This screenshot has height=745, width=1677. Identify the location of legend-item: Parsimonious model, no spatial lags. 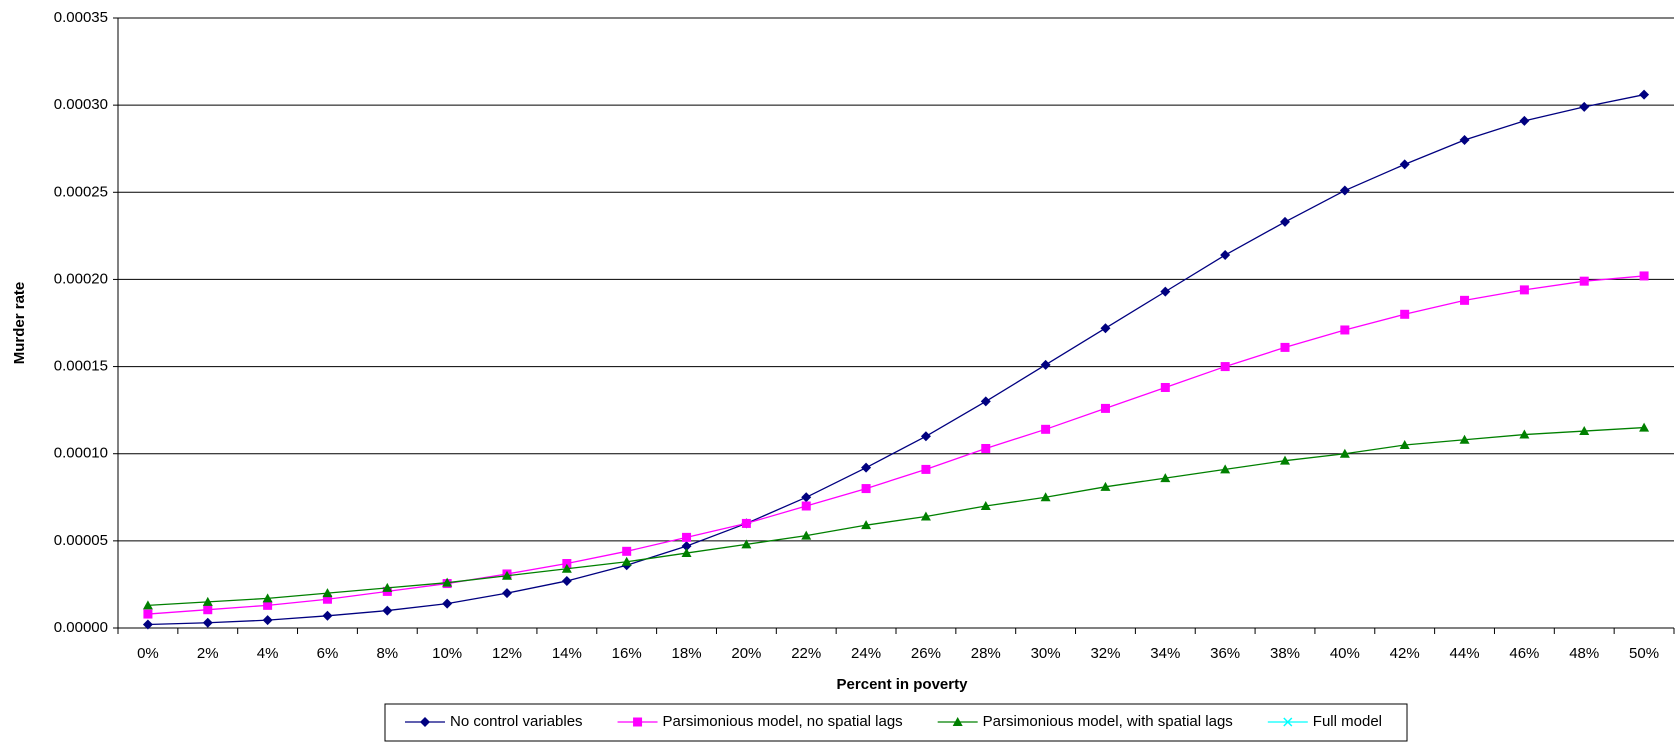
(760, 721).